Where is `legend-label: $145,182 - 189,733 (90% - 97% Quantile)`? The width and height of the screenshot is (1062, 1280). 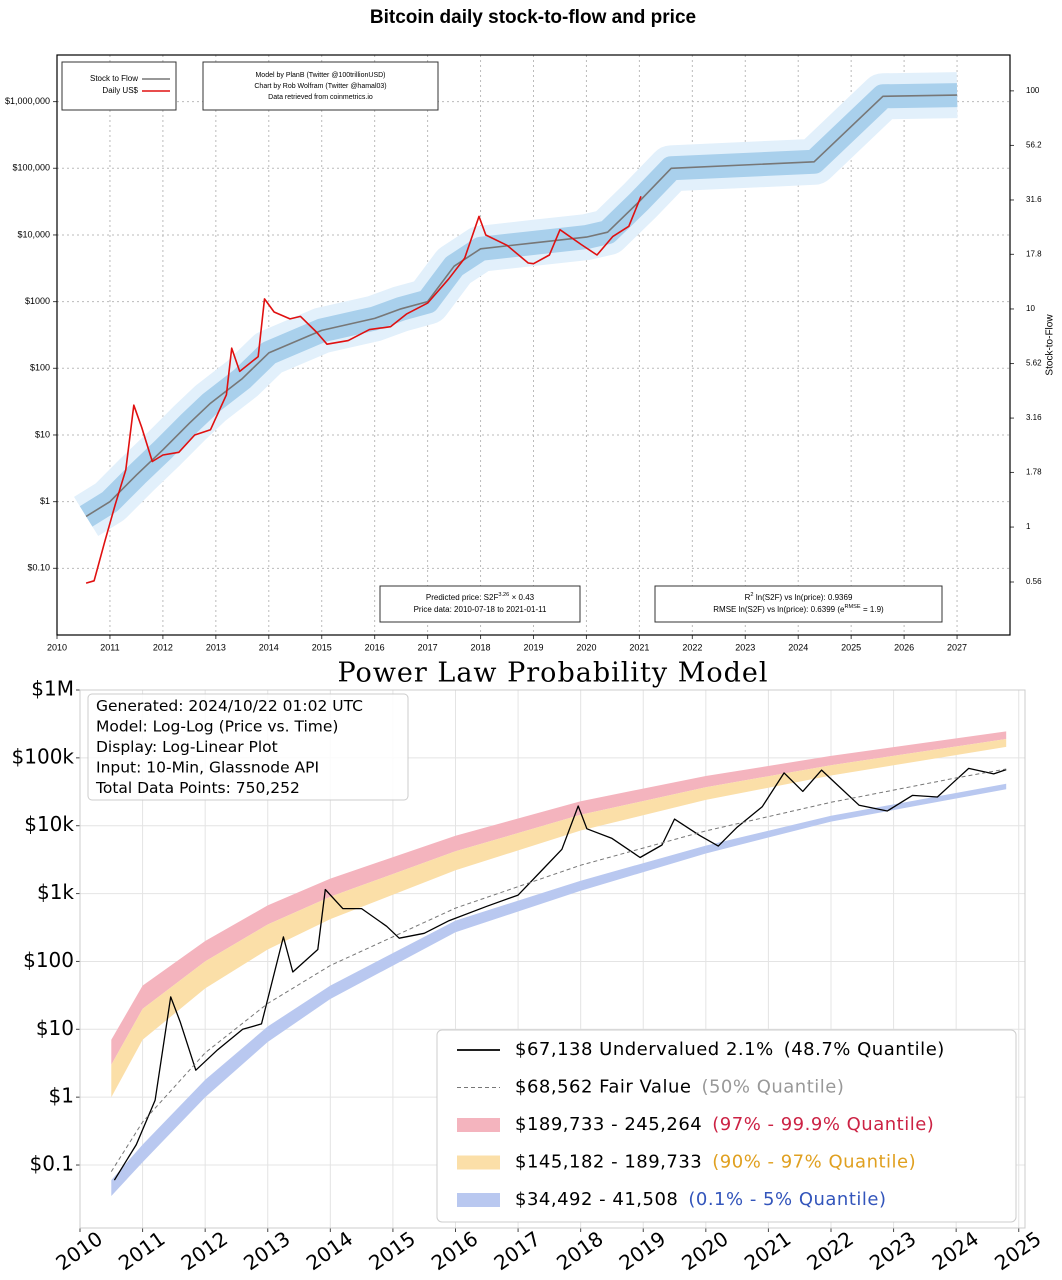
legend-label: $145,182 - 189,733 (90% - 97% Quantile) is located at coordinates (715, 1162).